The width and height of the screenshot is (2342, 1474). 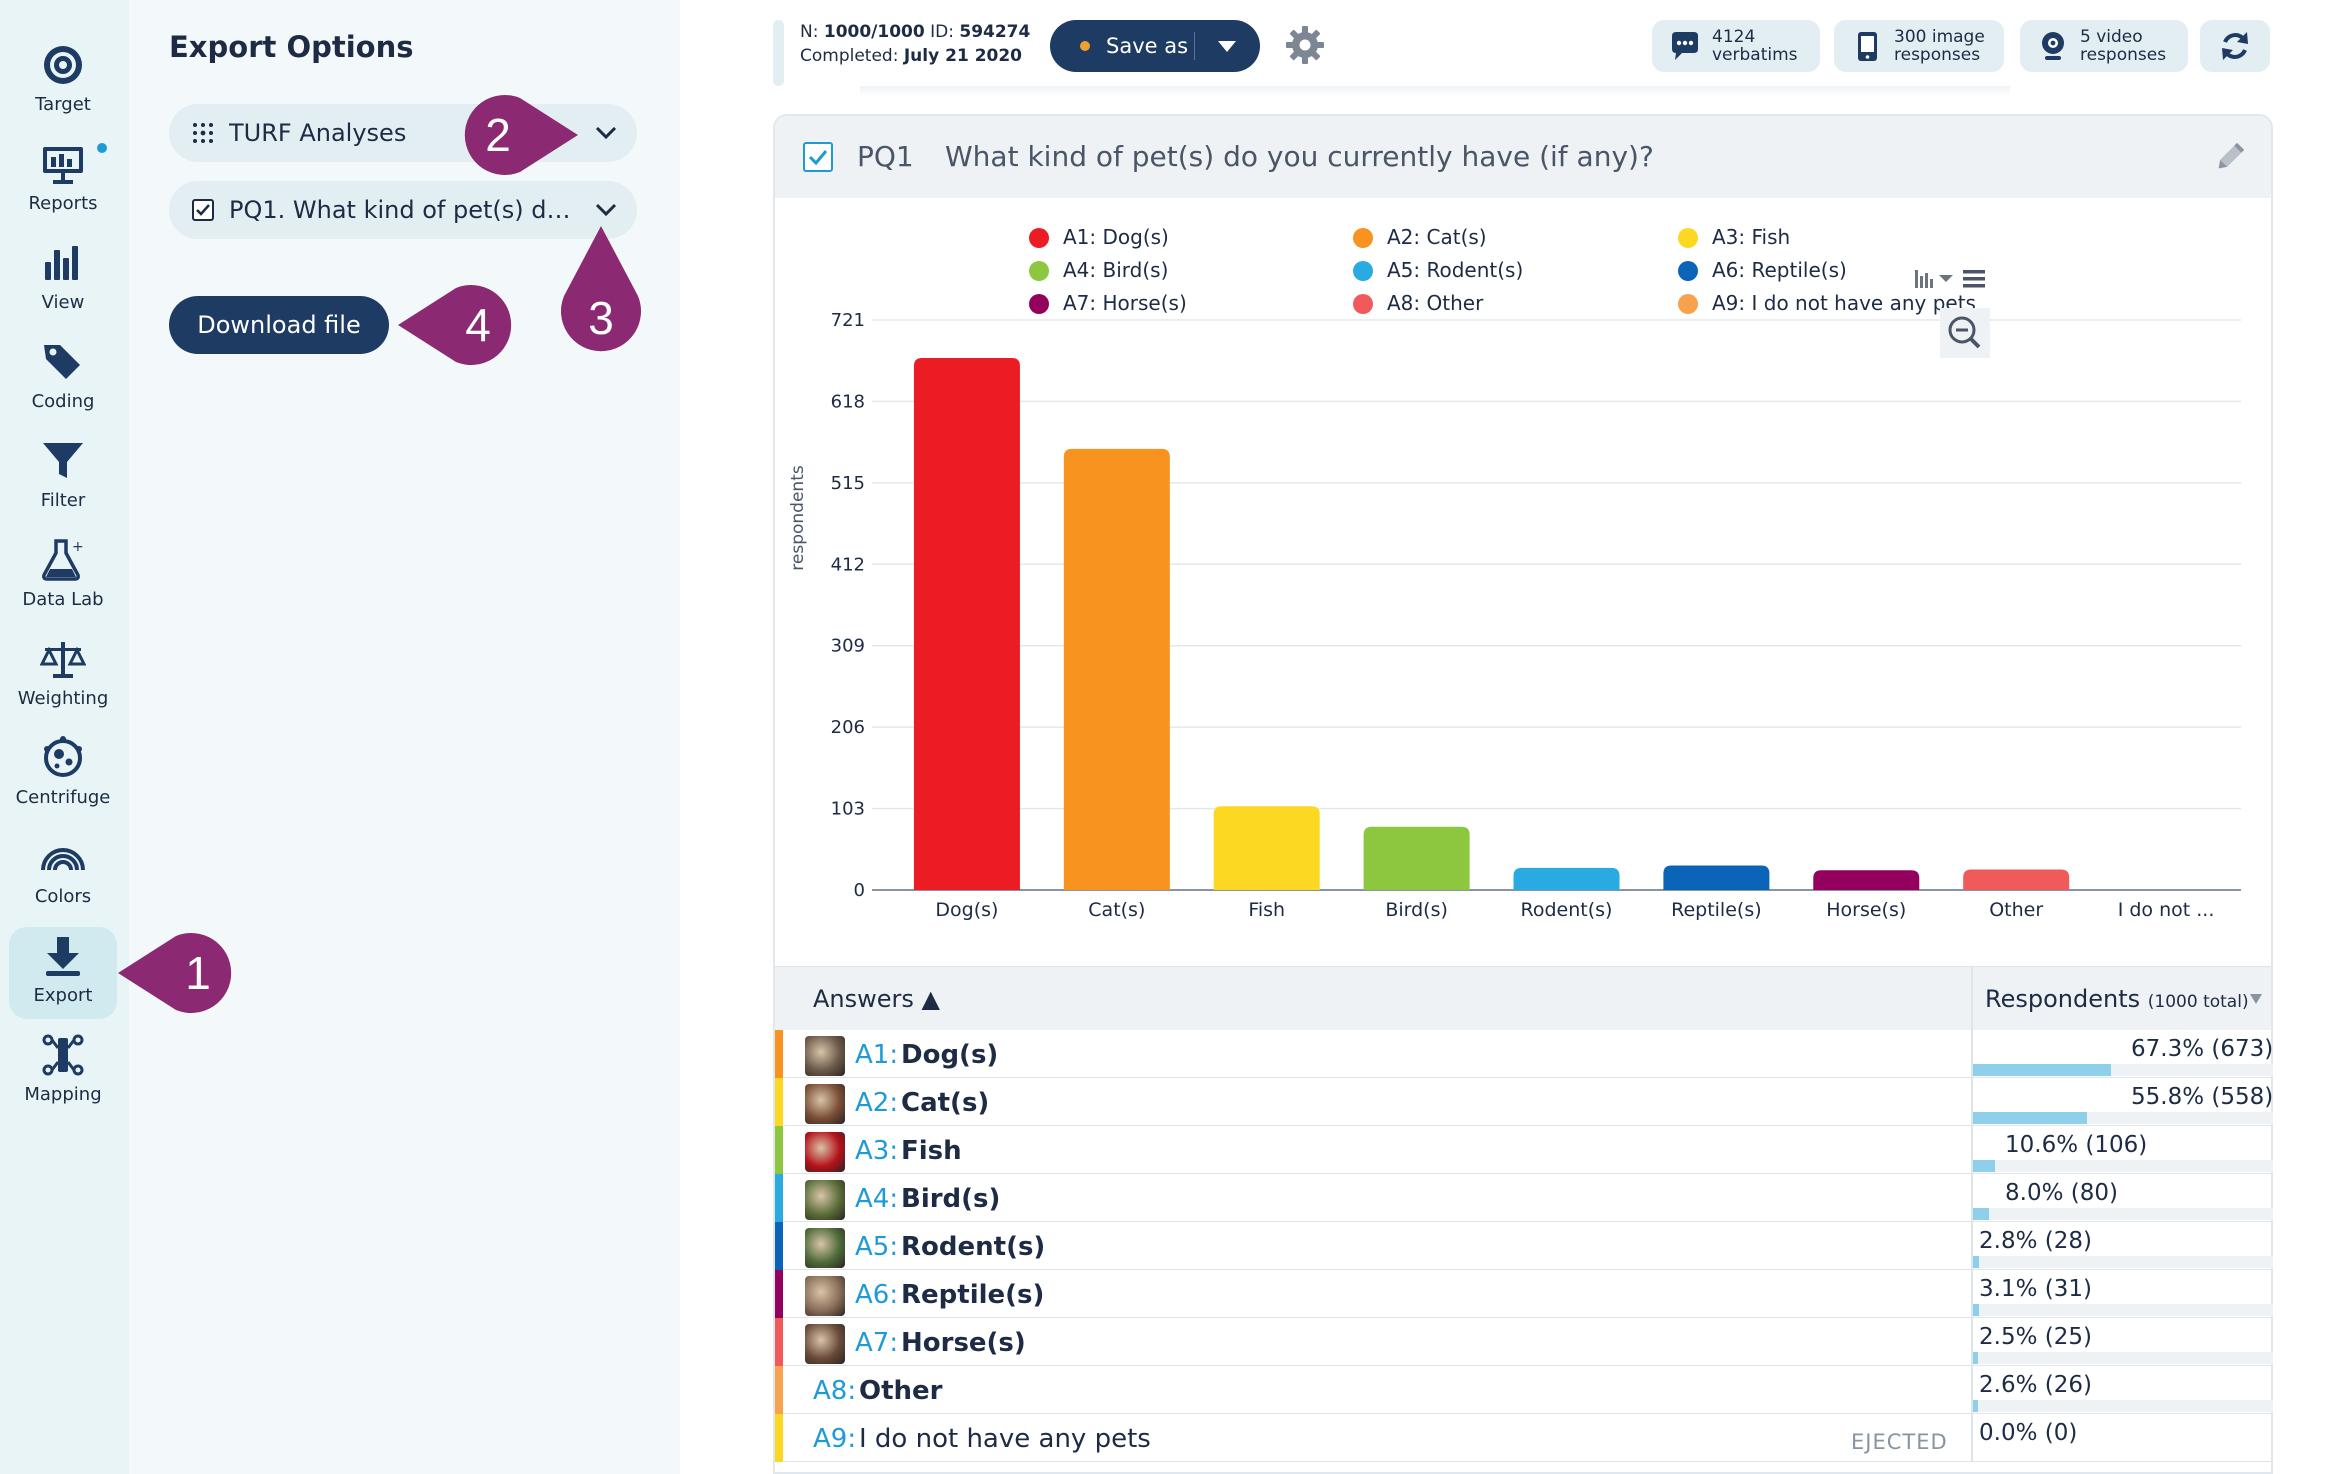 What do you see at coordinates (848, 809) in the screenshot?
I see `y-tick-label: 103` at bounding box center [848, 809].